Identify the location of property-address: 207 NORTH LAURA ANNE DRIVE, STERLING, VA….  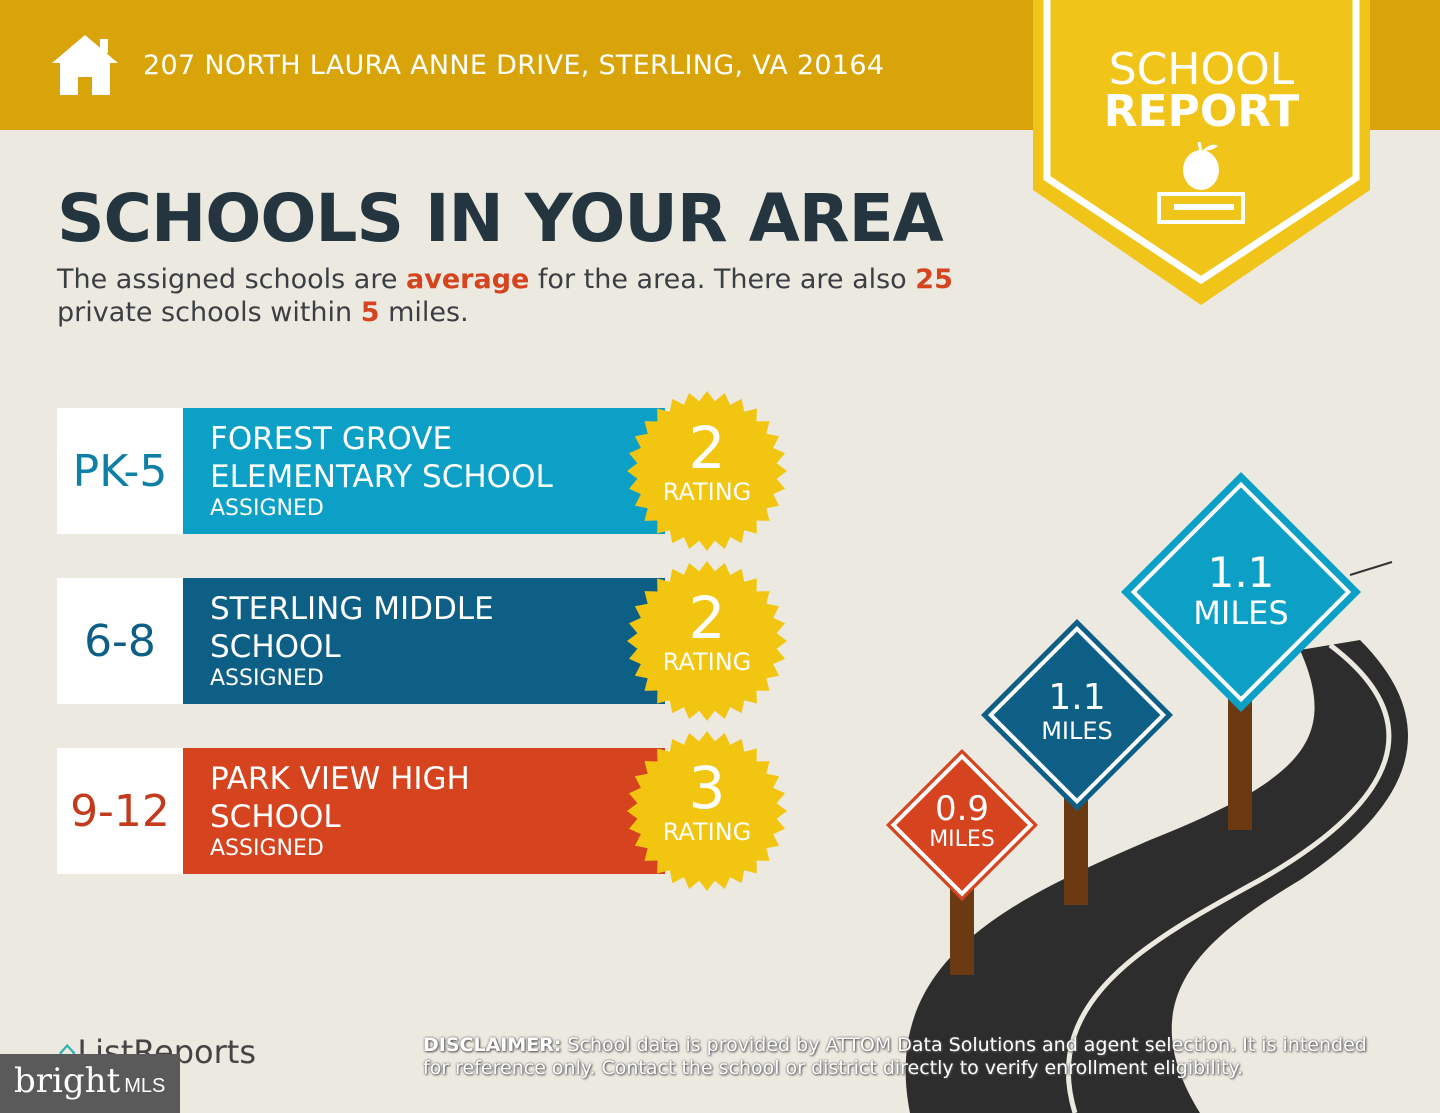
(514, 65).